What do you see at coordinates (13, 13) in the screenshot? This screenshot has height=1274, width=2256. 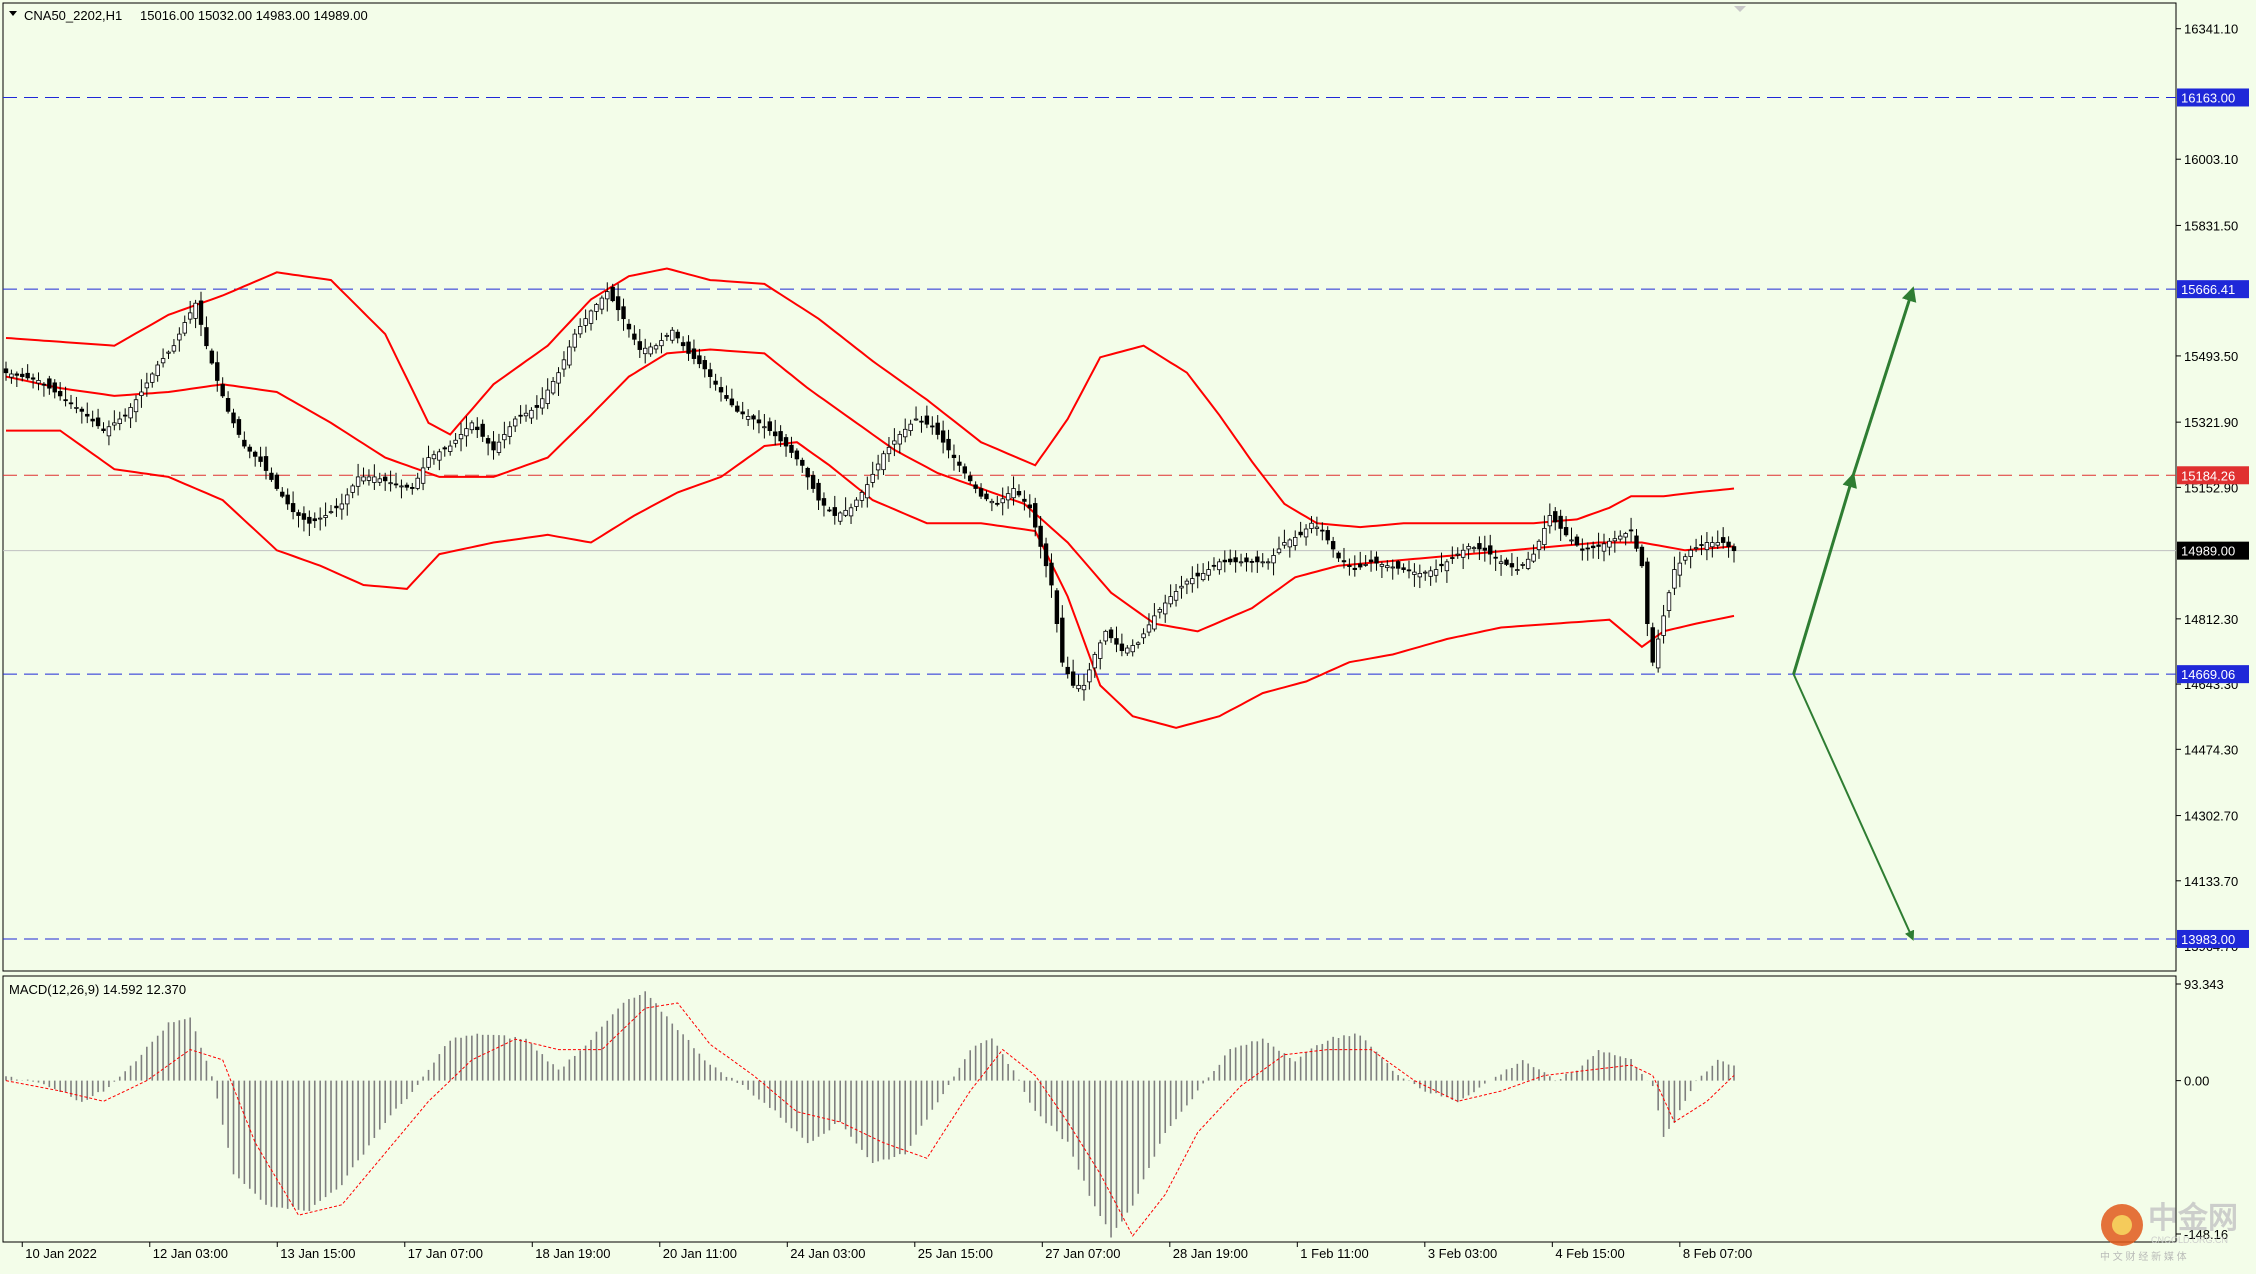 I see `triangle-down-icon` at bounding box center [13, 13].